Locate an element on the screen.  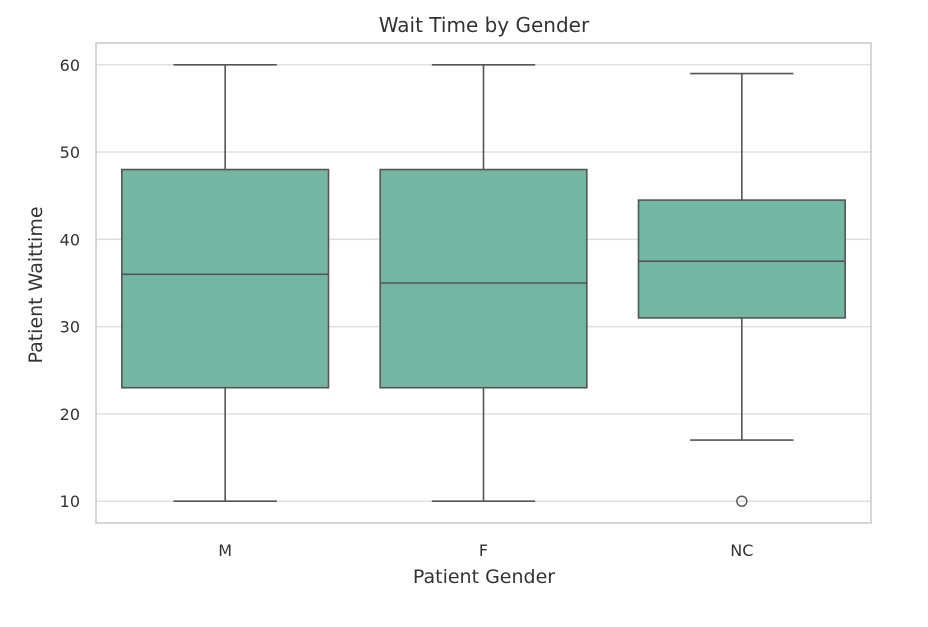
y-tick-label-50: 50 is located at coordinates (70, 152).